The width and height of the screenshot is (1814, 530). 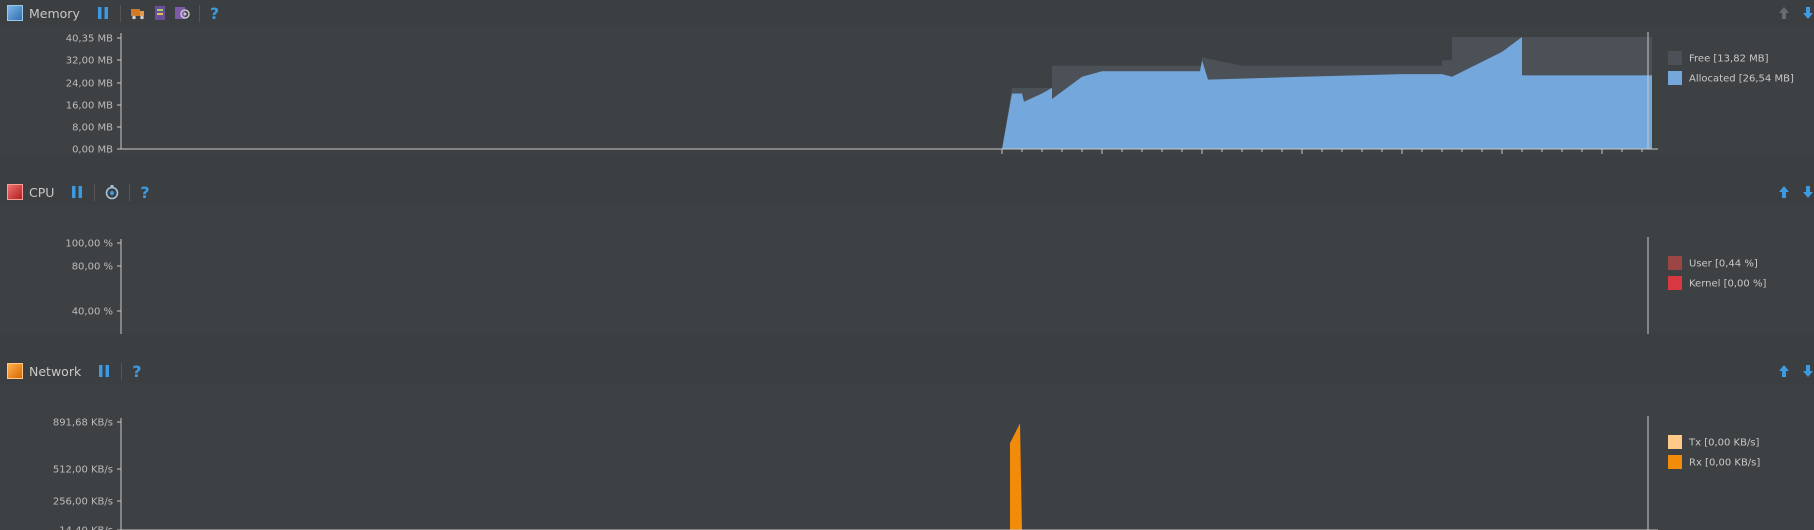 What do you see at coordinates (1327, 93) in the screenshot?
I see `series-allocated-area` at bounding box center [1327, 93].